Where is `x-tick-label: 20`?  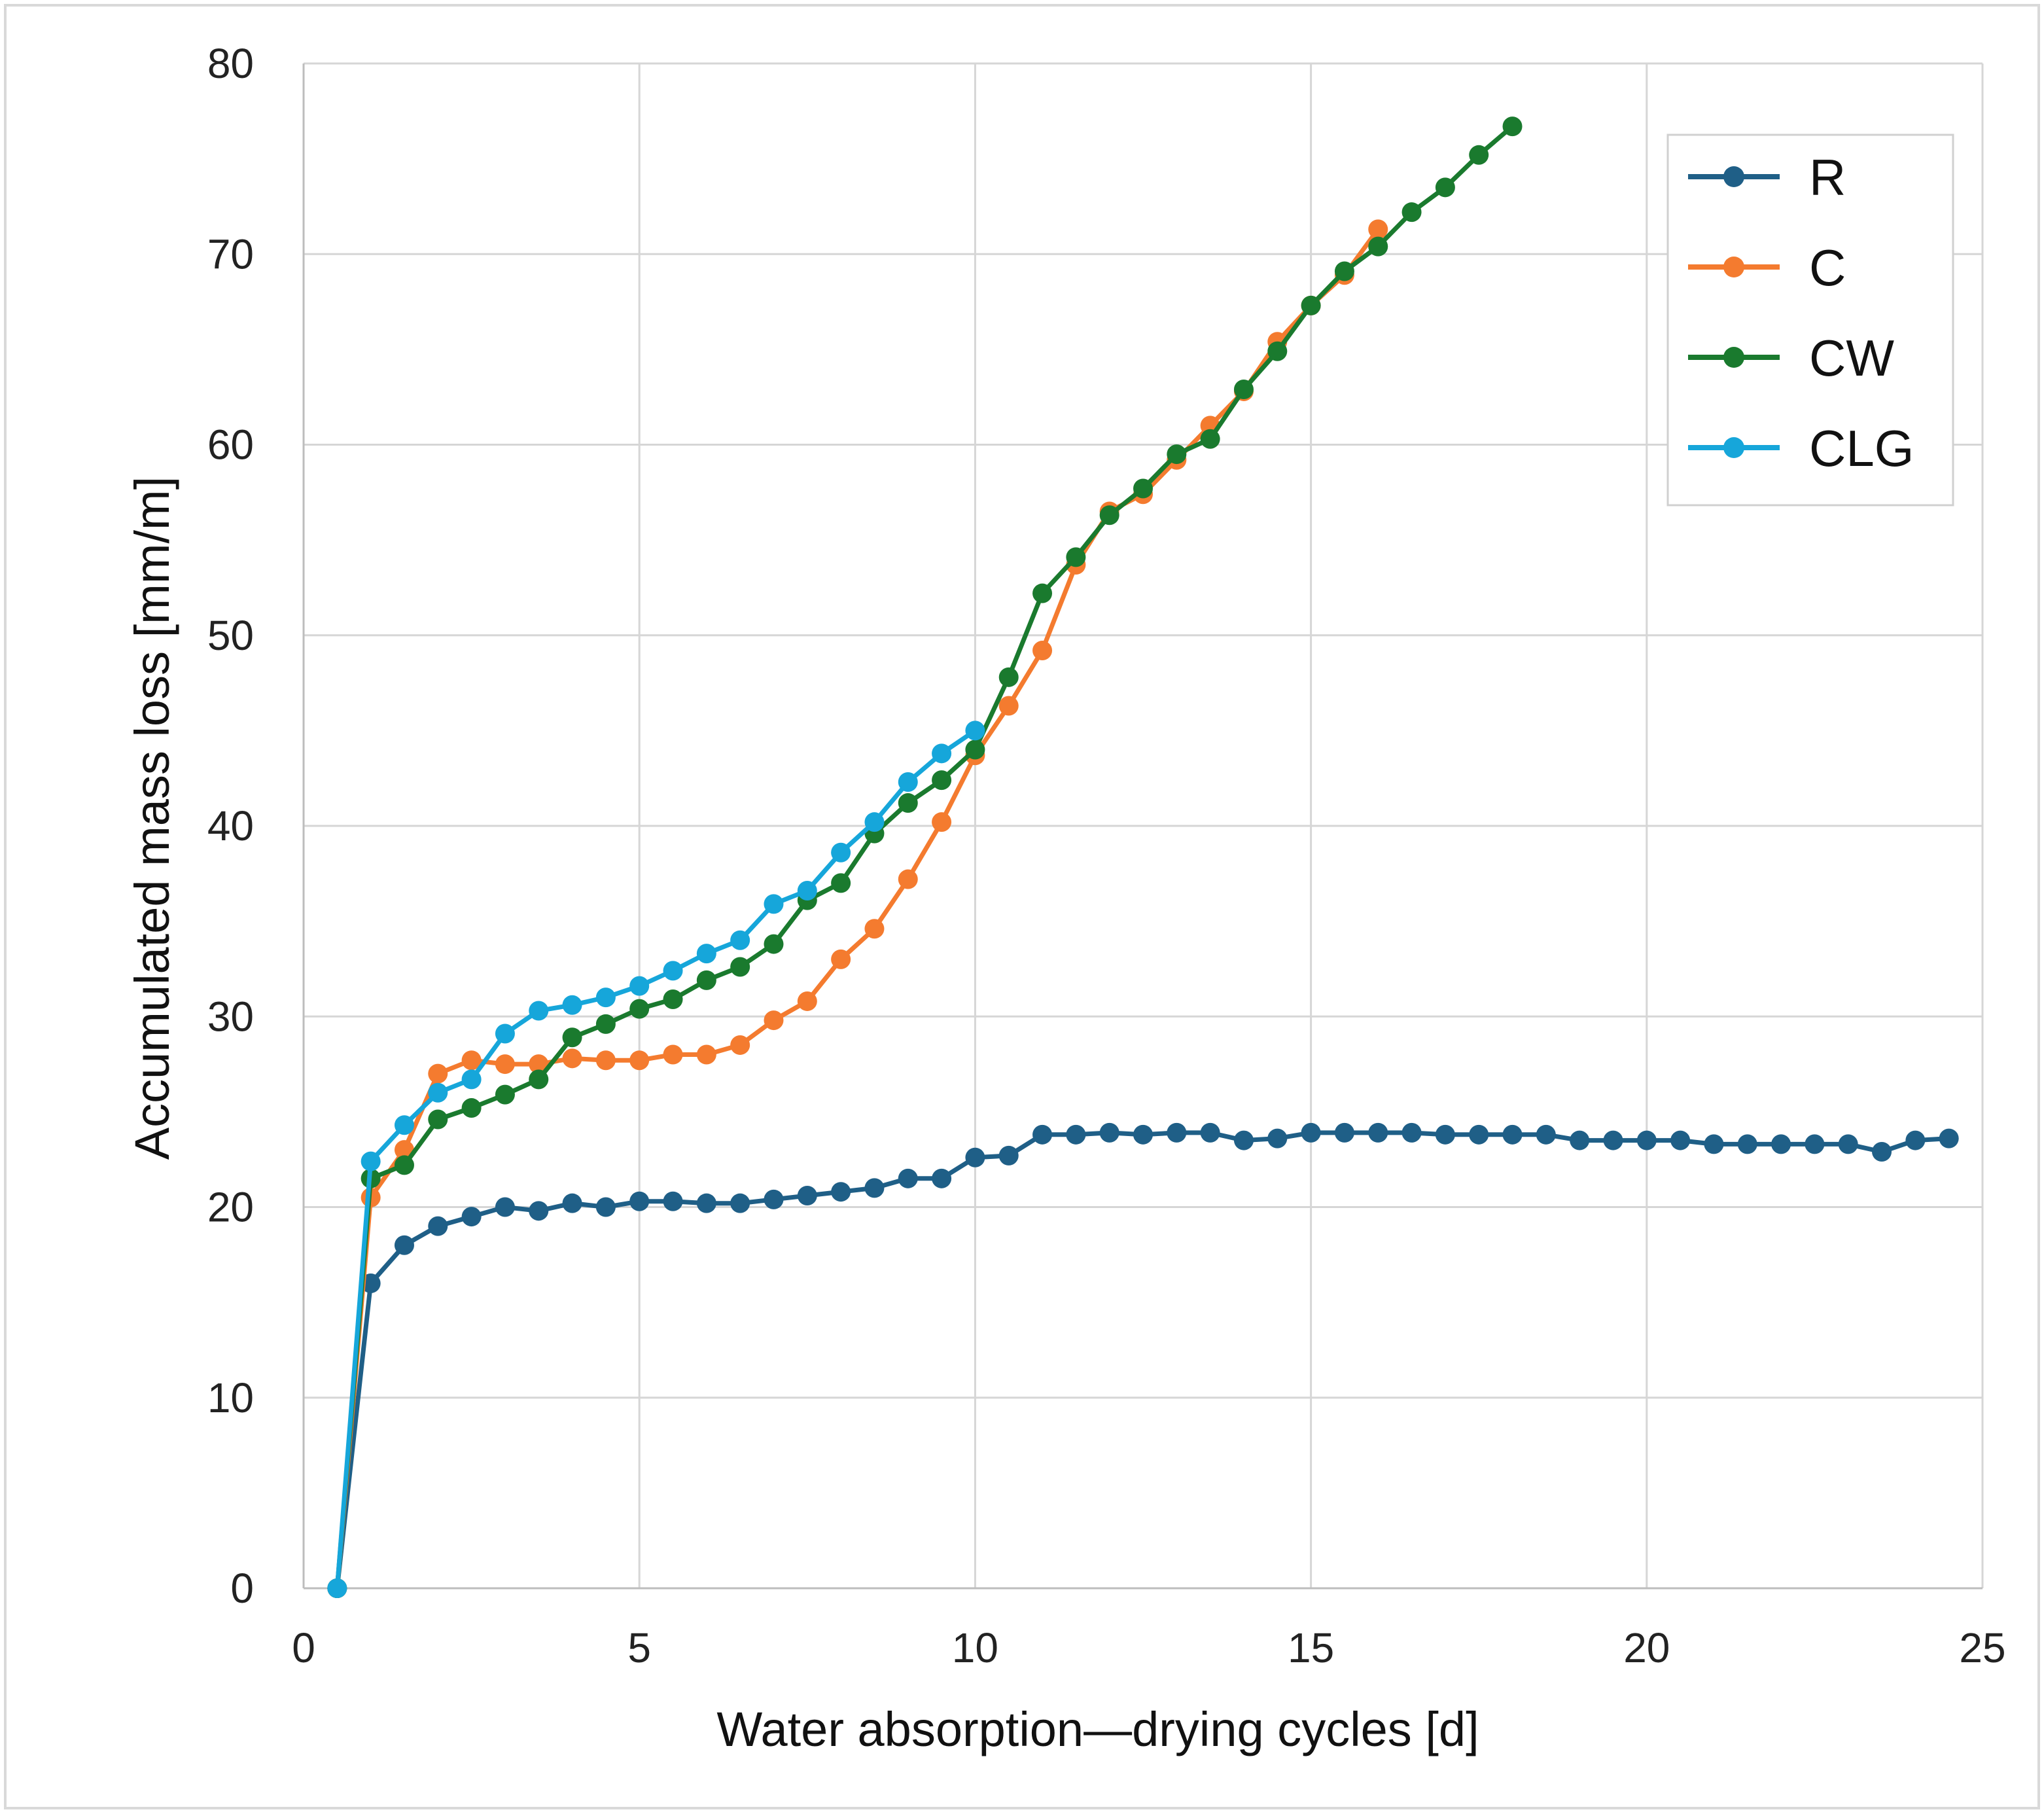
x-tick-label: 20 is located at coordinates (1646, 1647).